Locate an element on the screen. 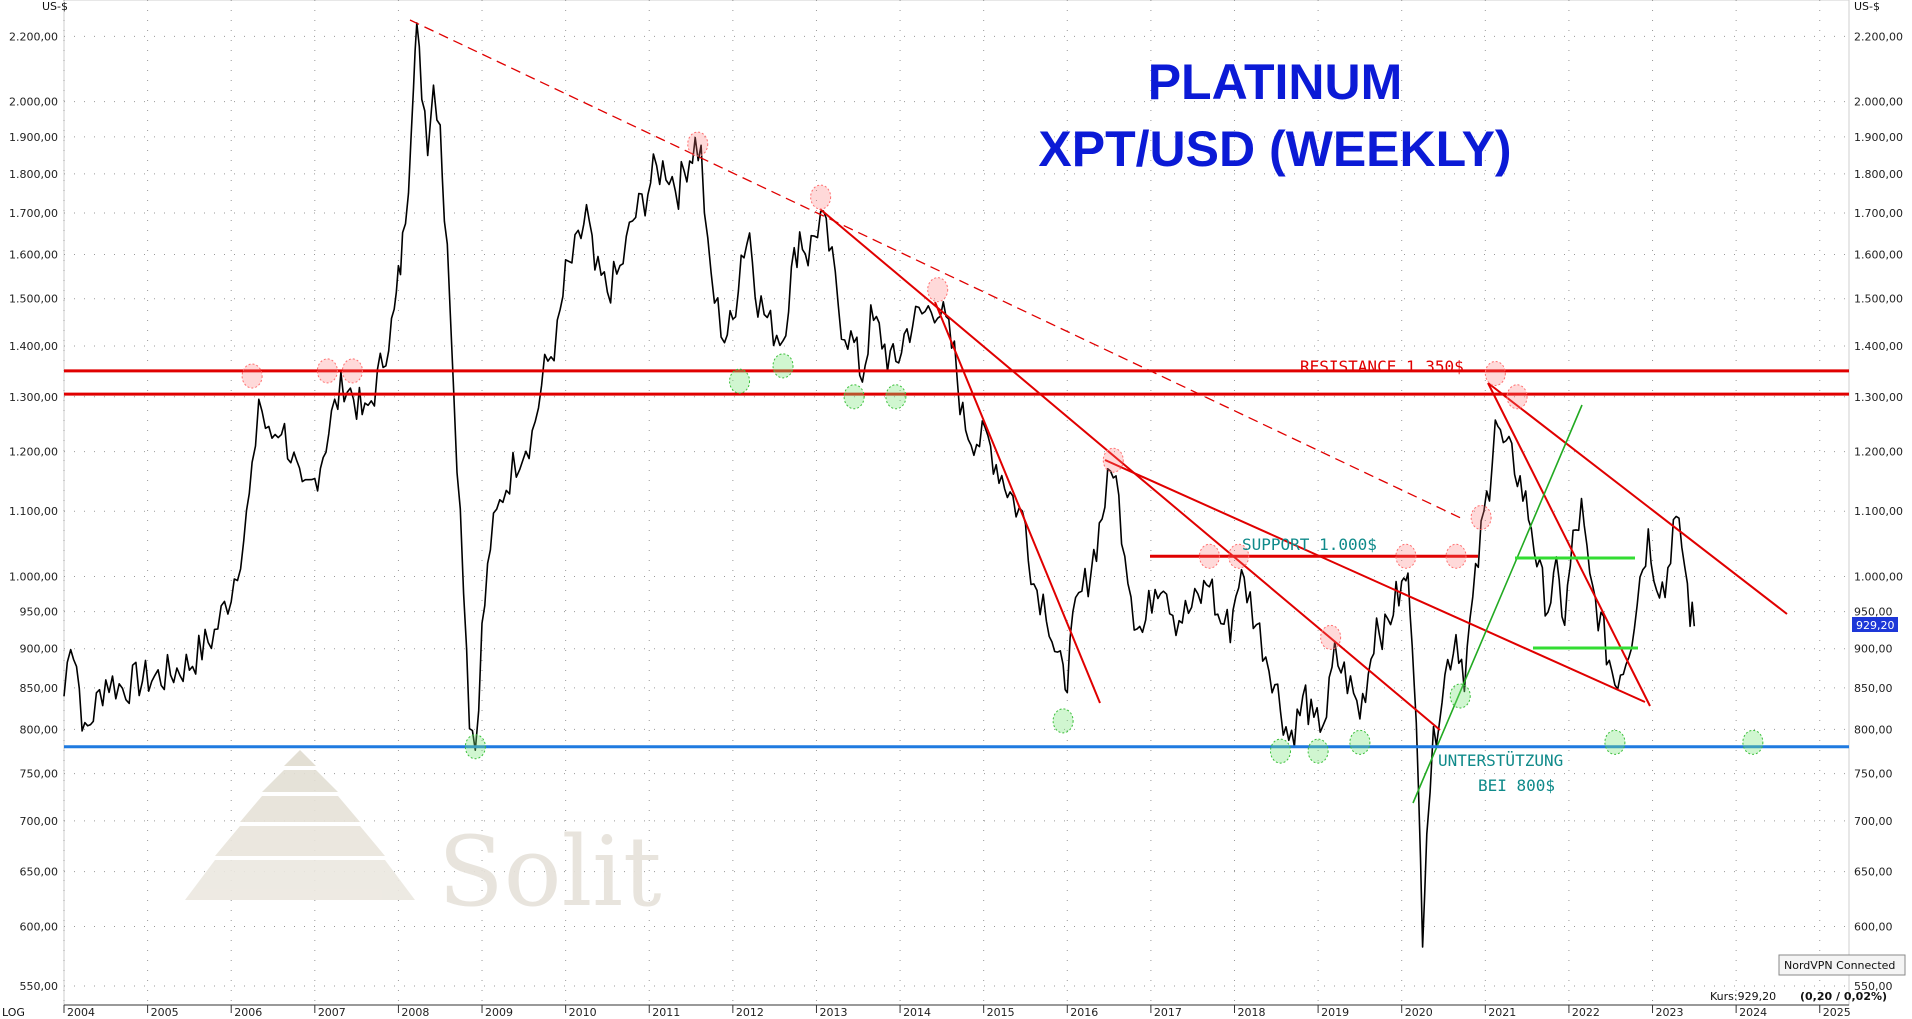 The height and width of the screenshot is (1019, 1912). y-tick-label-left: 550,00 is located at coordinates (39, 986).